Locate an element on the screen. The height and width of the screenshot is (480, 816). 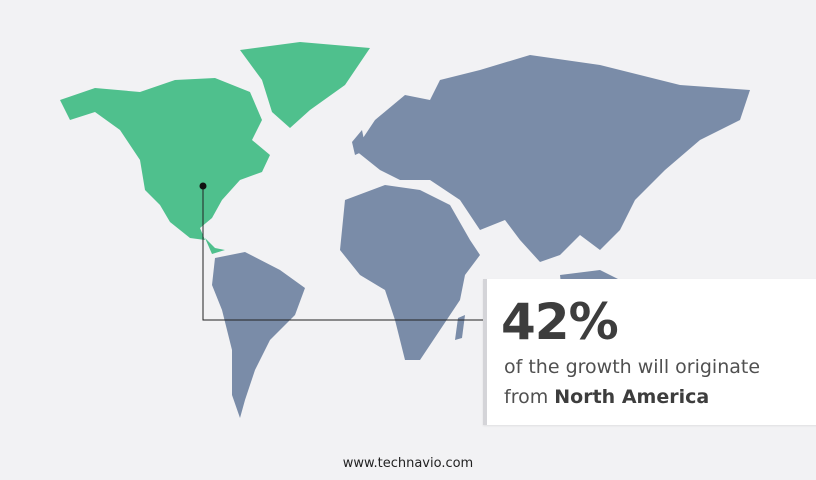
callout-text-line1: of the growth will originate is located at coordinates (632, 367).